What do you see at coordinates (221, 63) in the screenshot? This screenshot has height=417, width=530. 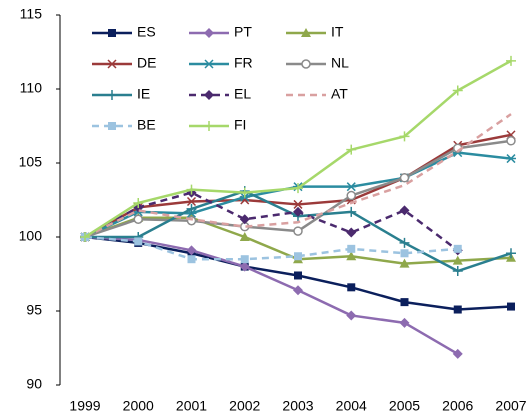 I see `legend-item: FR` at bounding box center [221, 63].